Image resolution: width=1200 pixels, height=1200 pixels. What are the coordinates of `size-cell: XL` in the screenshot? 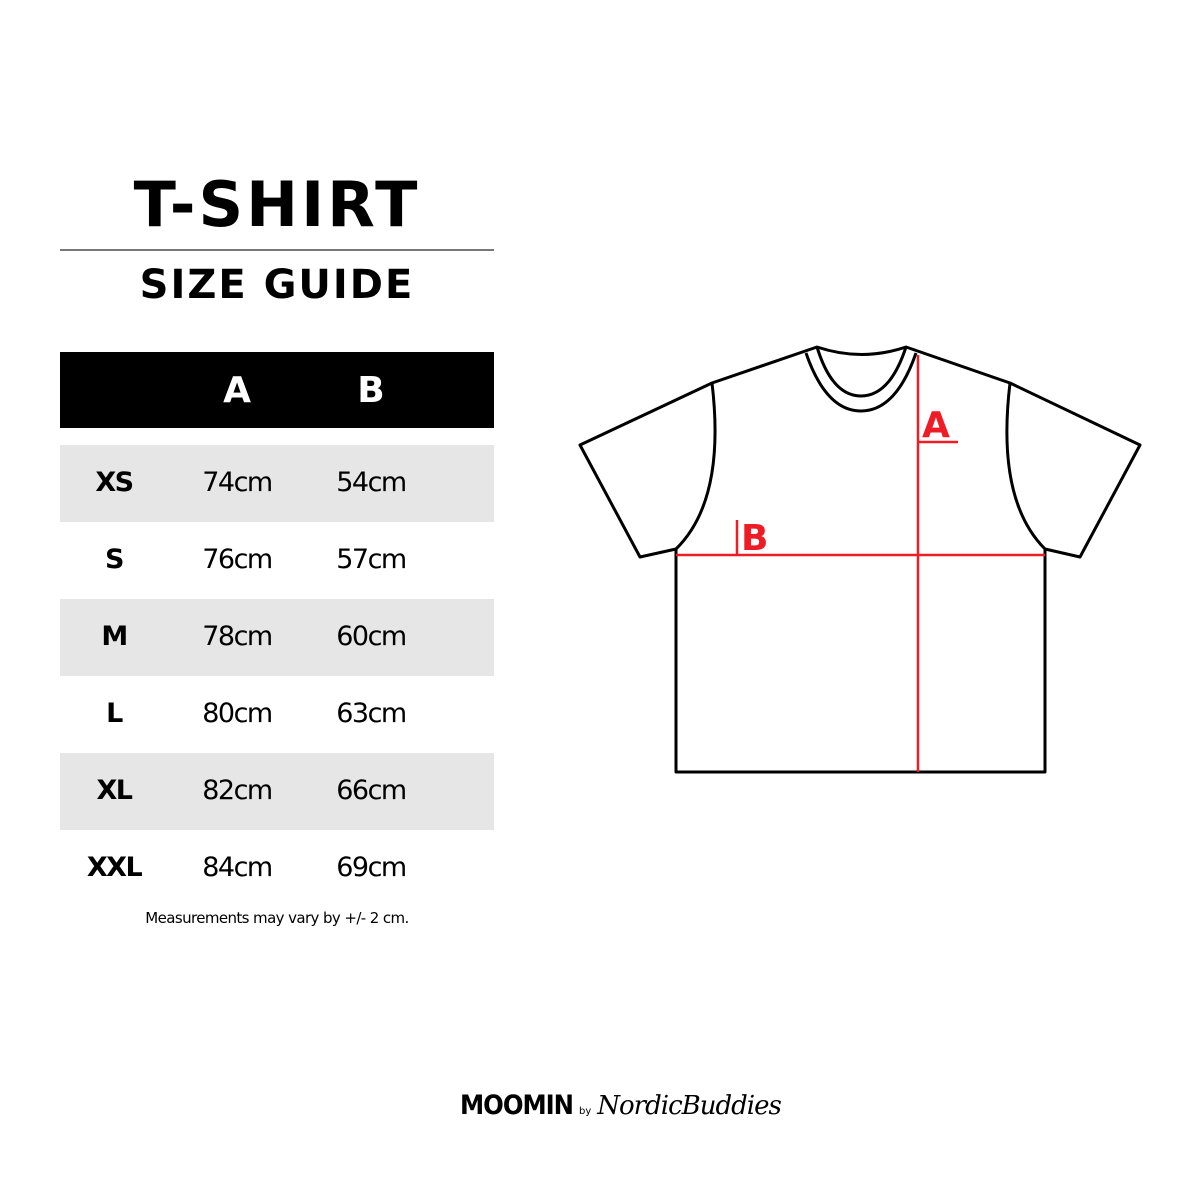 It's located at (114, 790).